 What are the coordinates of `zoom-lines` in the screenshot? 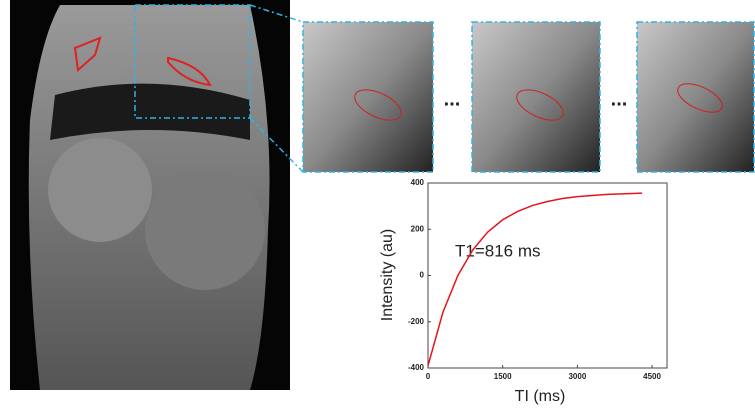 It's located at (276, 88).